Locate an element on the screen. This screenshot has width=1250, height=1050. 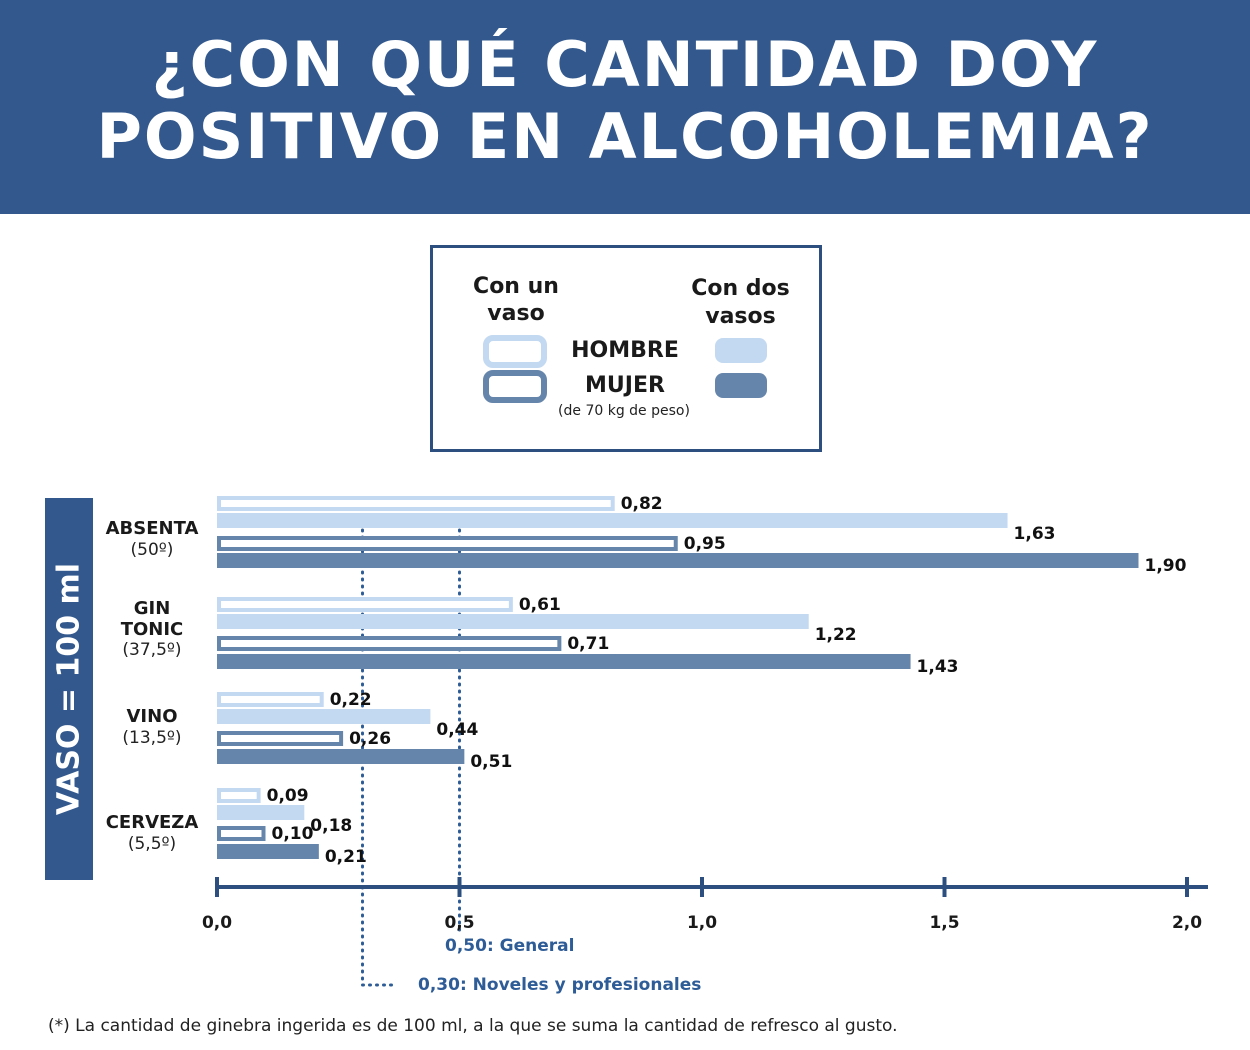
category-sub-absenta: (50º) is located at coordinates (152, 550).